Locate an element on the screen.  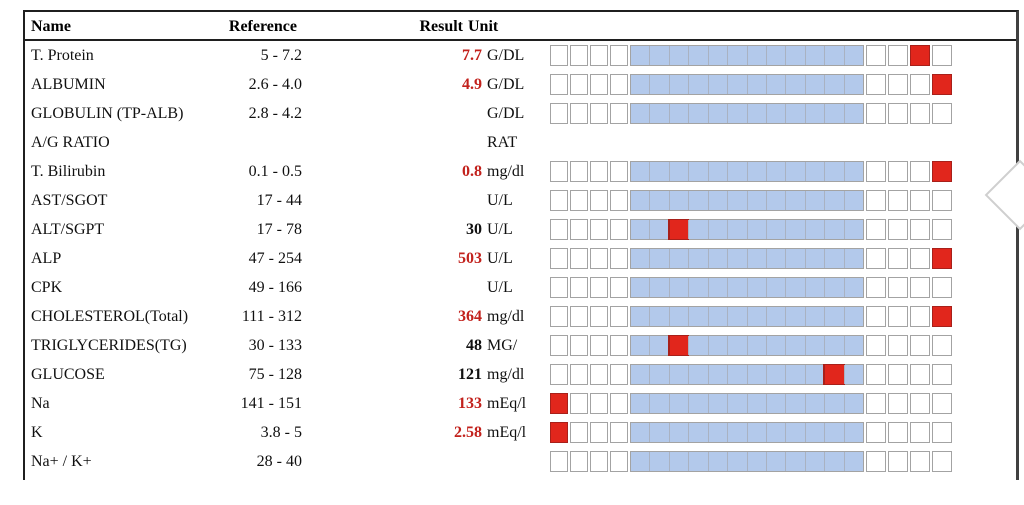
column-header-result: Result is located at coordinates (441, 26).